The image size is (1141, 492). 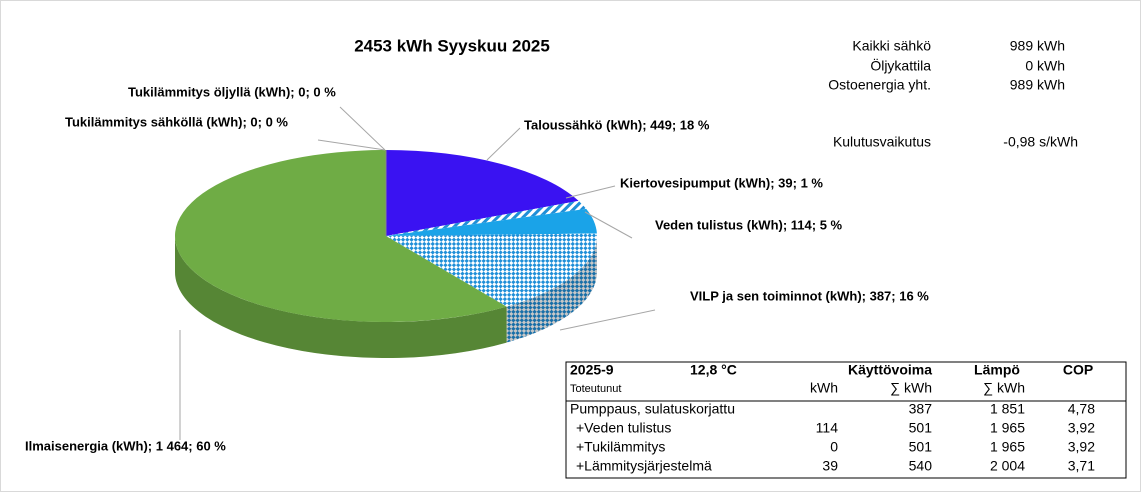 I want to click on data-label: Ilmaisenergia (kWh); 1 464; 60 %, so click(x=125, y=445).